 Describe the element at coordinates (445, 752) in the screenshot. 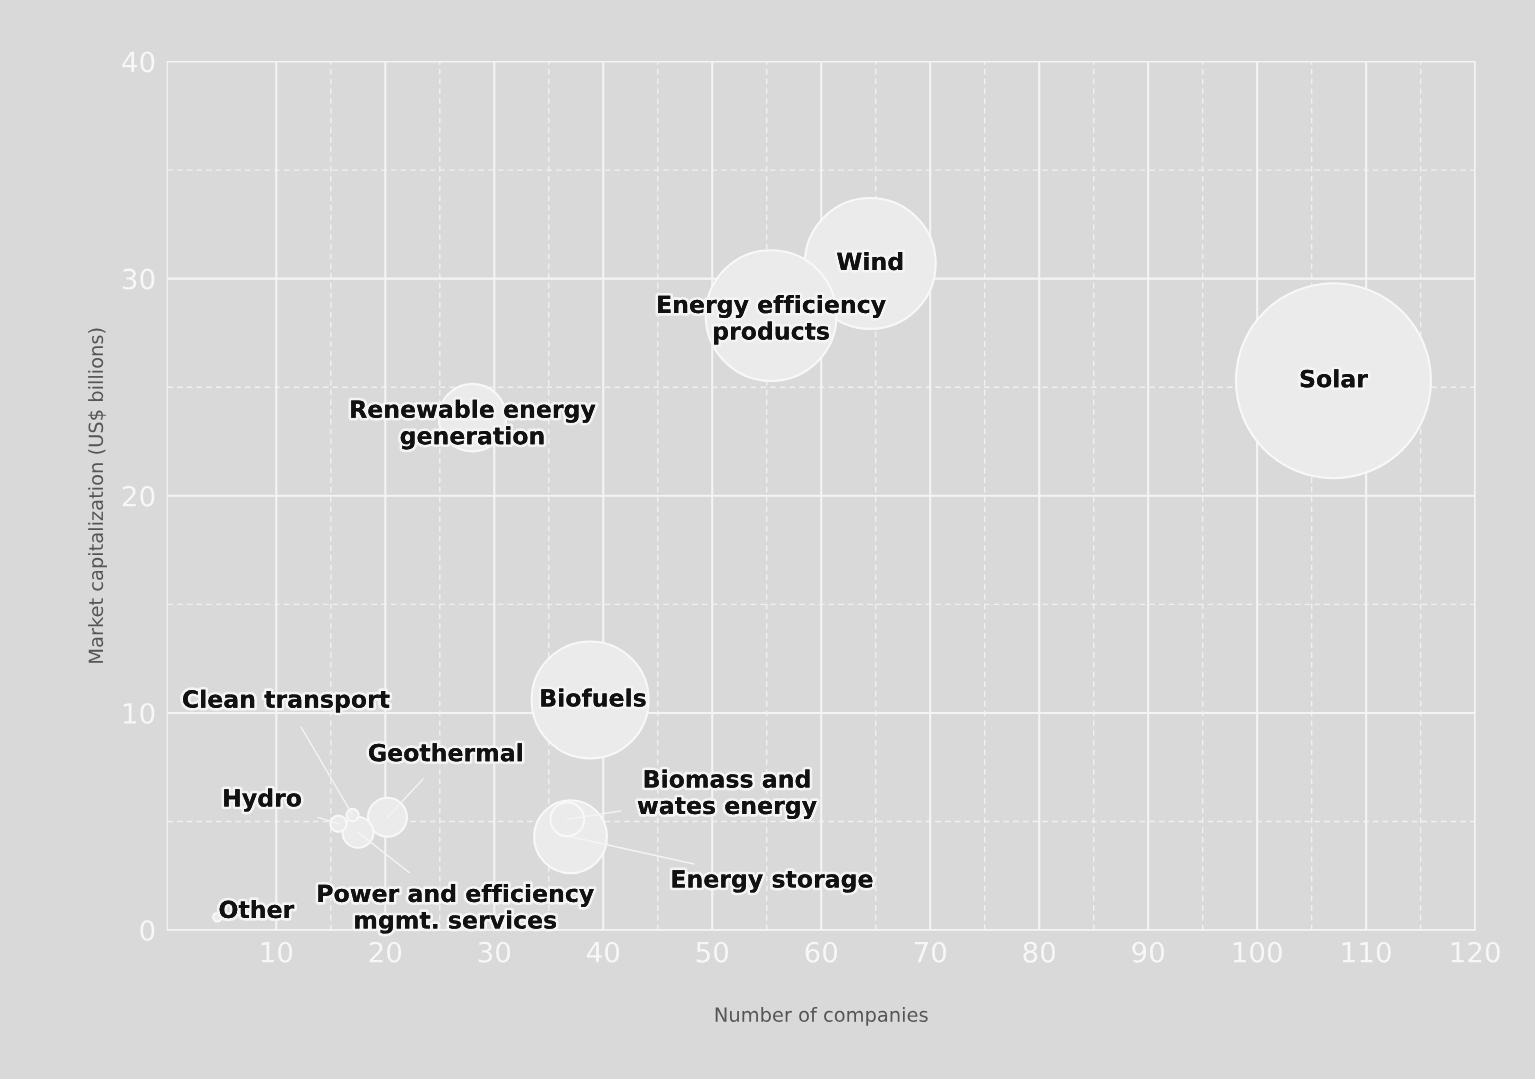

I see `series-label: Geothermal` at that location.